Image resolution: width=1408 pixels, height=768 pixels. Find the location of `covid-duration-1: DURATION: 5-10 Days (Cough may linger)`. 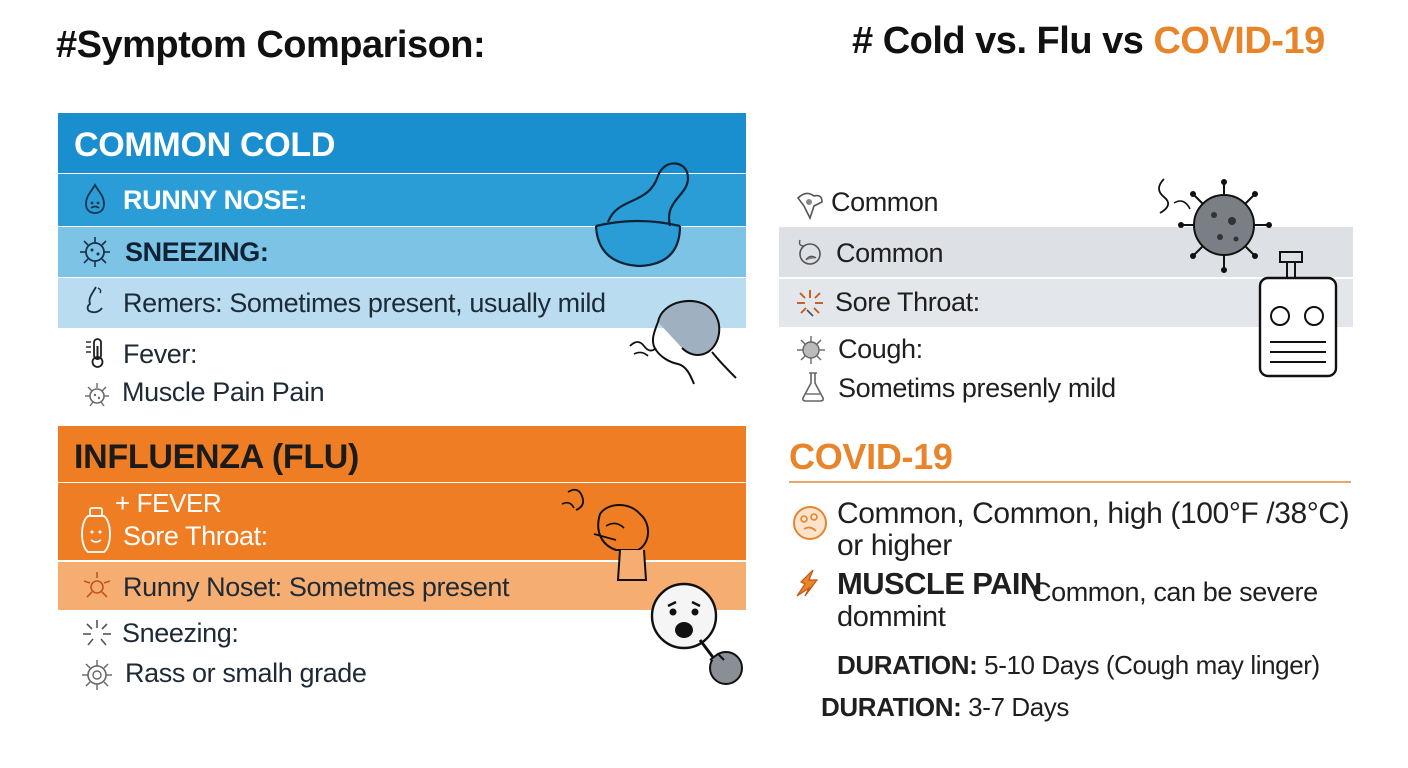

covid-duration-1: DURATION: 5-10 Days (Cough may linger) is located at coordinates (1078, 665).